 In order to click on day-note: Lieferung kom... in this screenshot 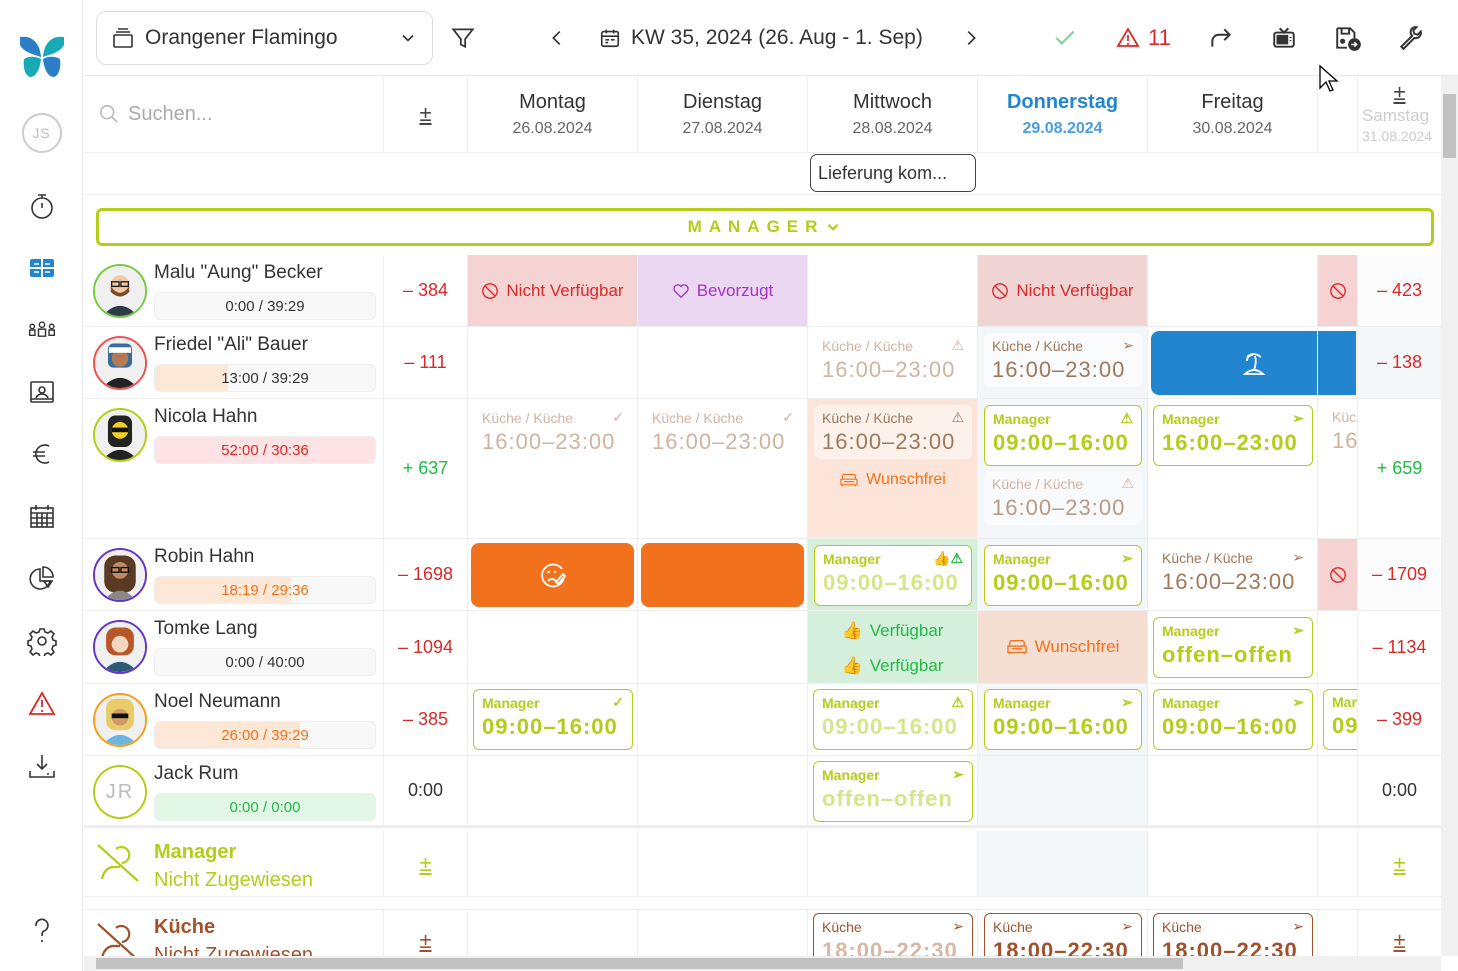, I will do `click(893, 173)`.